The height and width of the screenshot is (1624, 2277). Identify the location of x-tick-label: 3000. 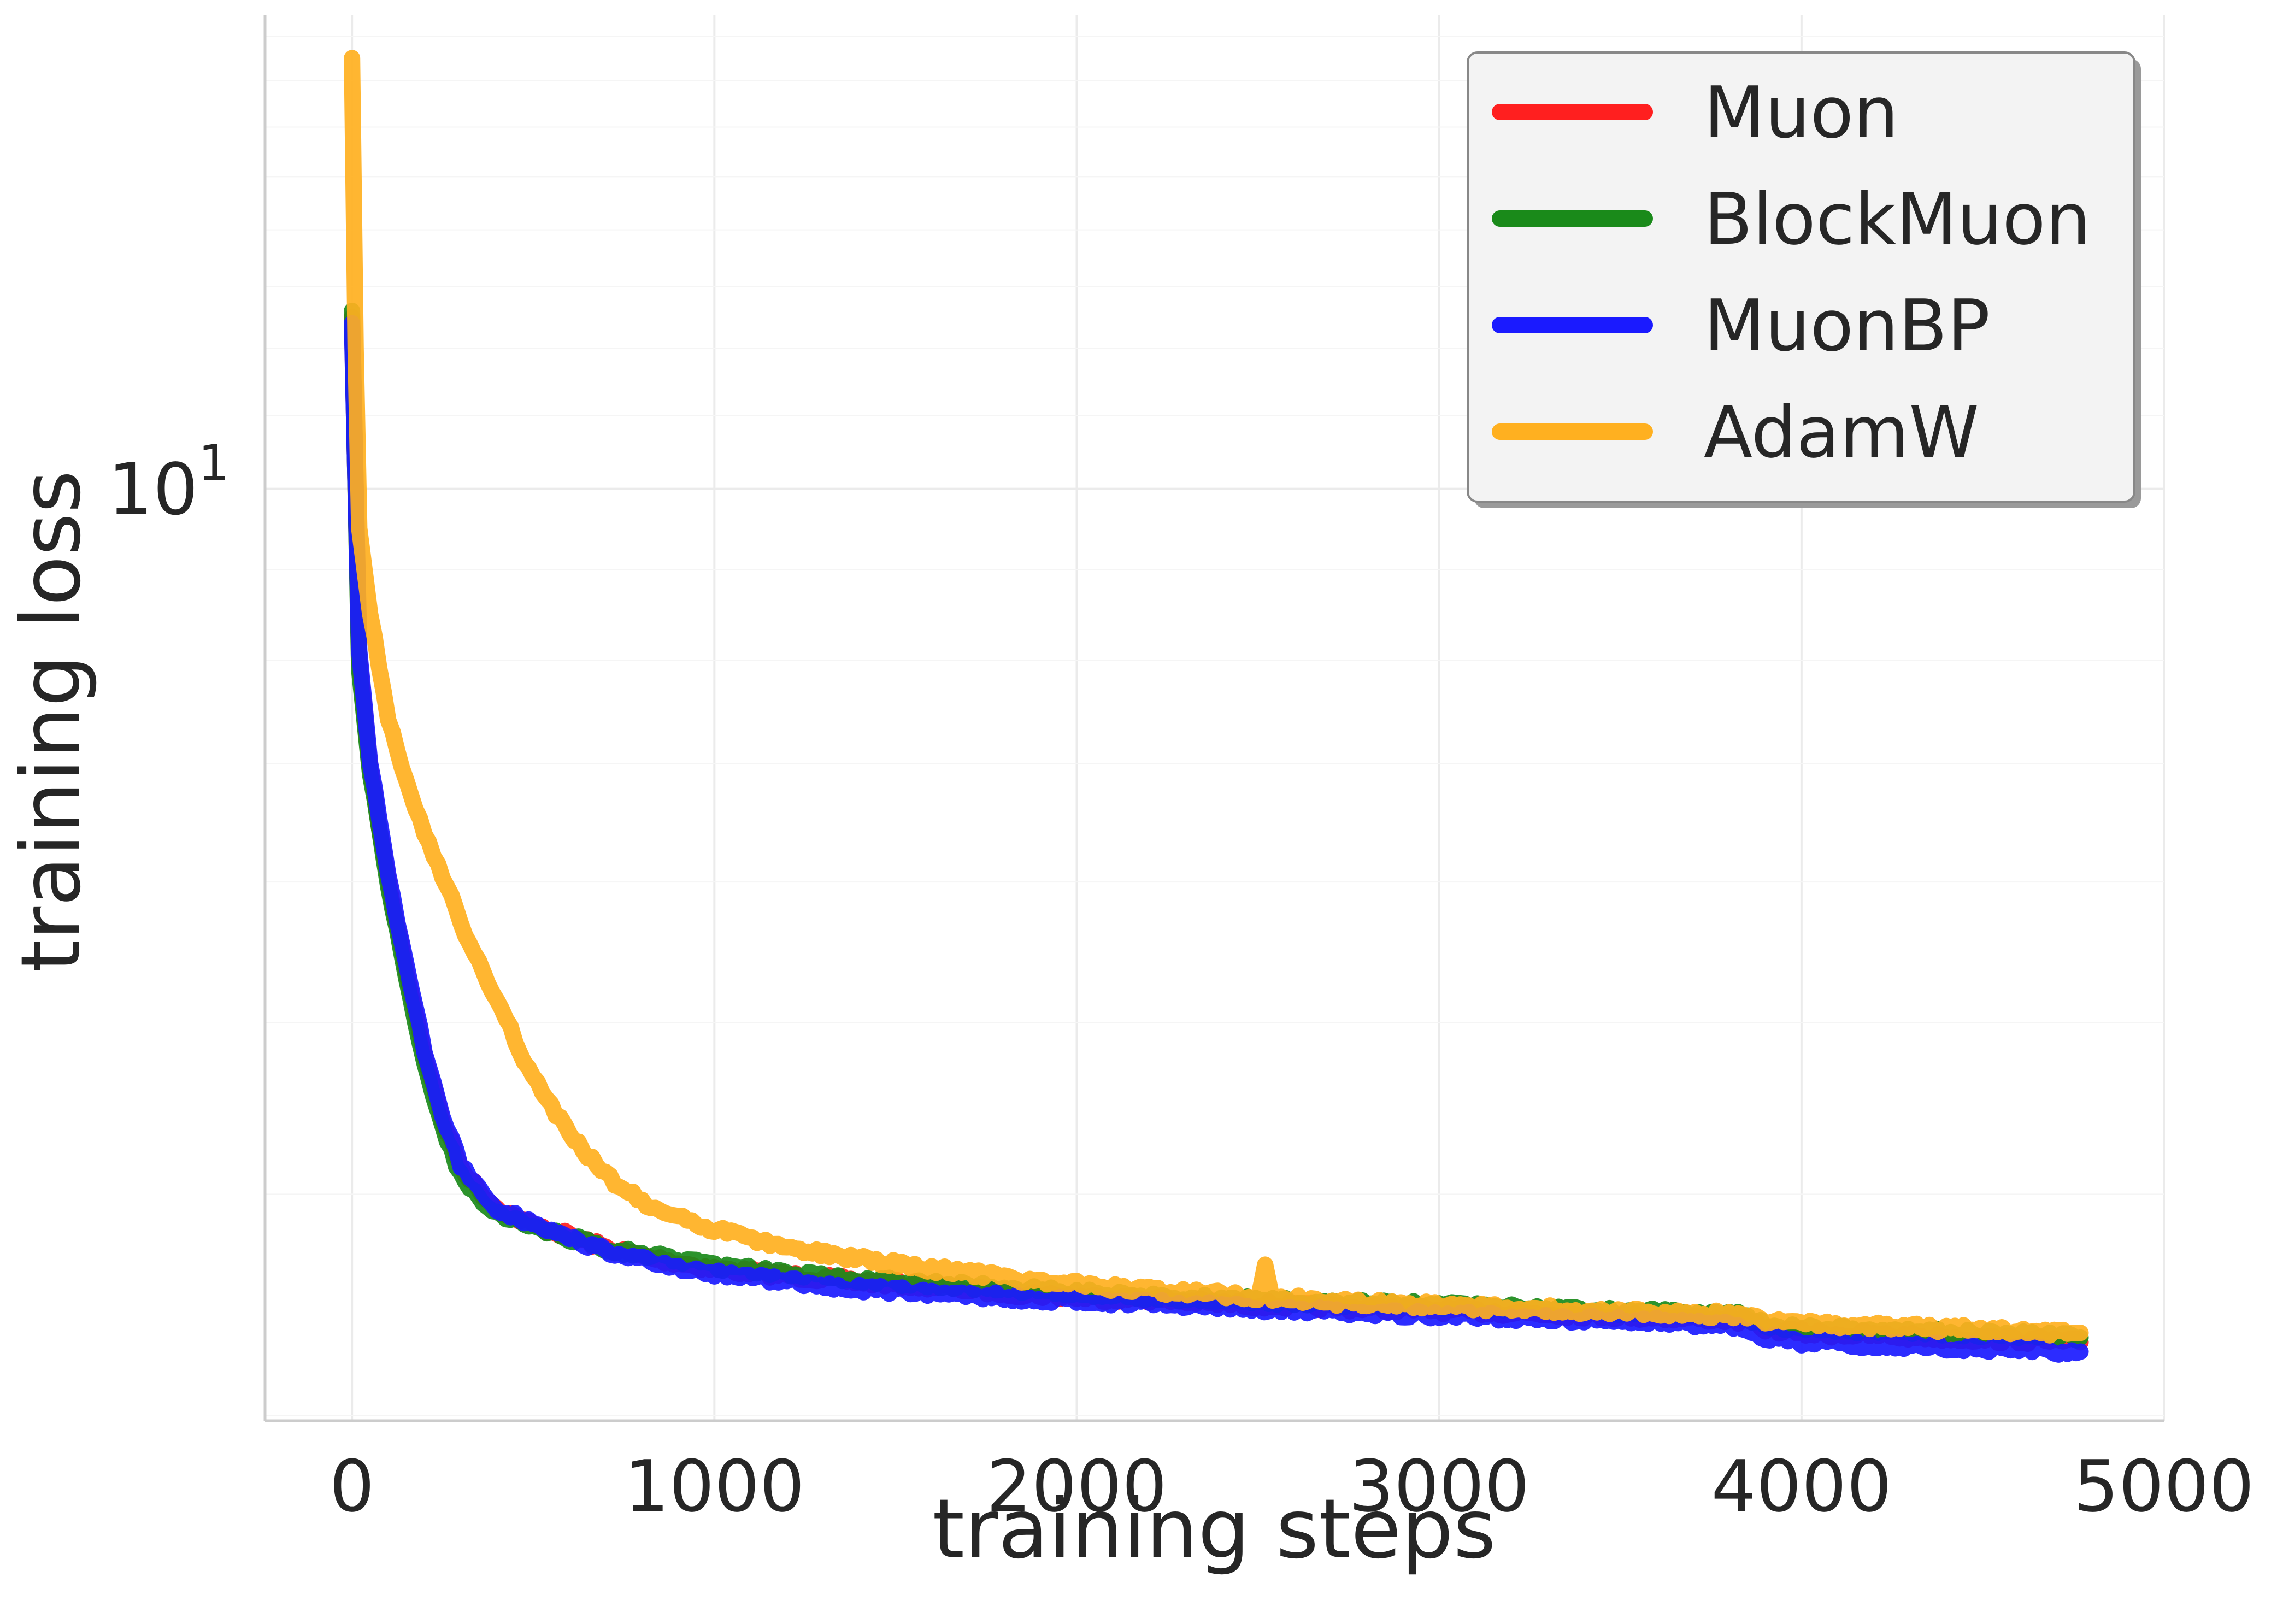
(1439, 1486).